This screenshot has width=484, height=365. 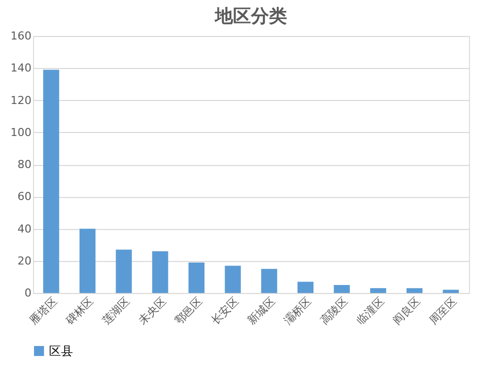 I want to click on x-tick-label: 鄠邑区, so click(x=188, y=311).